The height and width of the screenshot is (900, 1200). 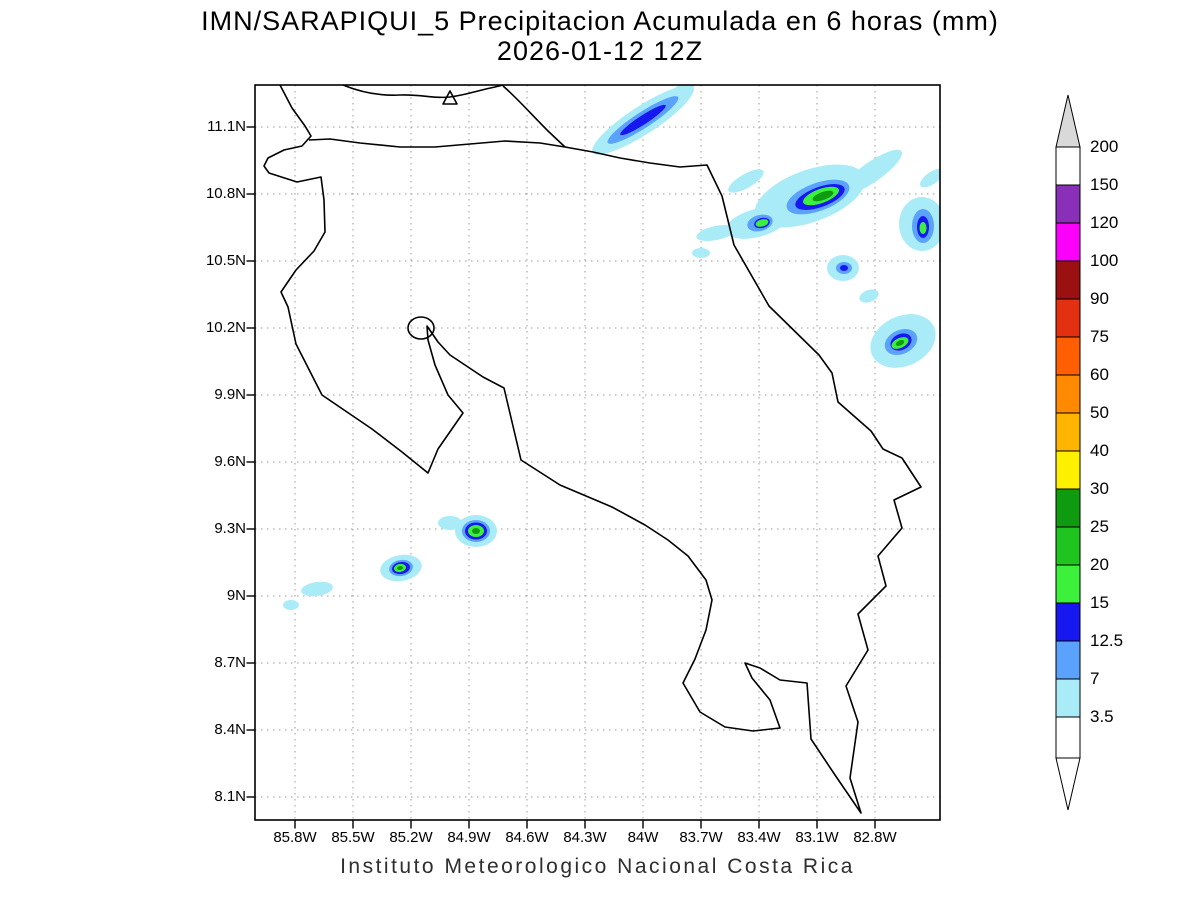 I want to click on colorbar-label: 50, so click(x=1099, y=412).